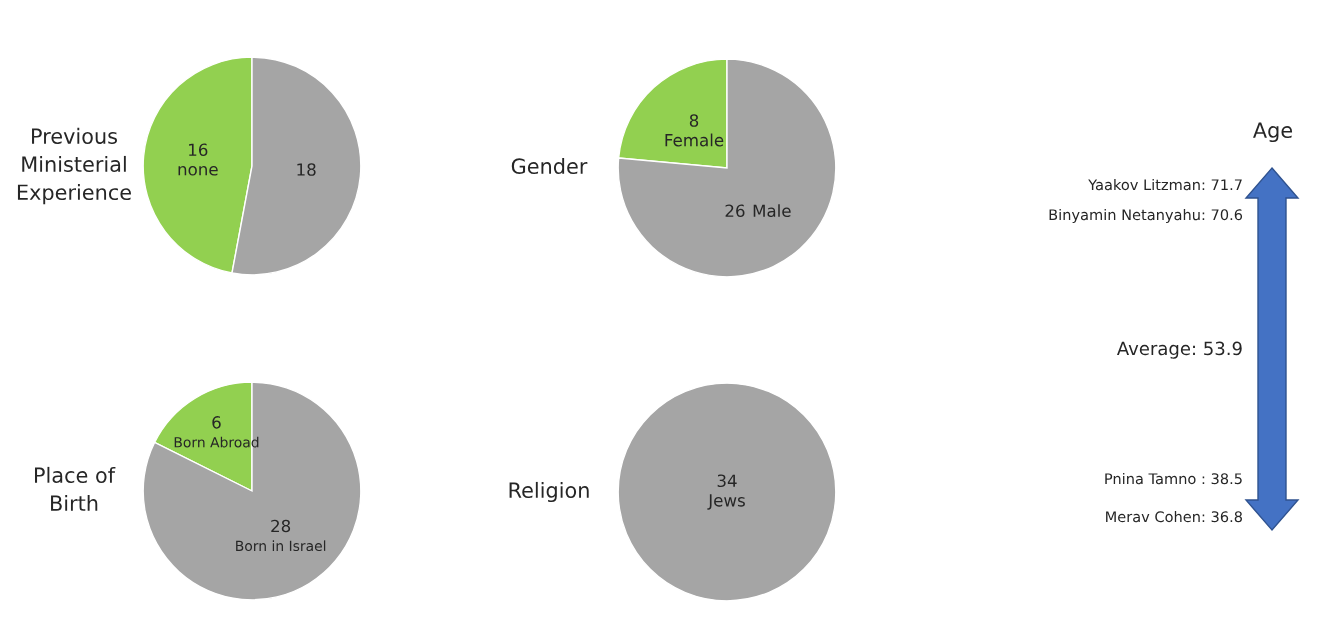 Image resolution: width=1326 pixels, height=622 pixels. I want to click on text: Gender, so click(549, 166).